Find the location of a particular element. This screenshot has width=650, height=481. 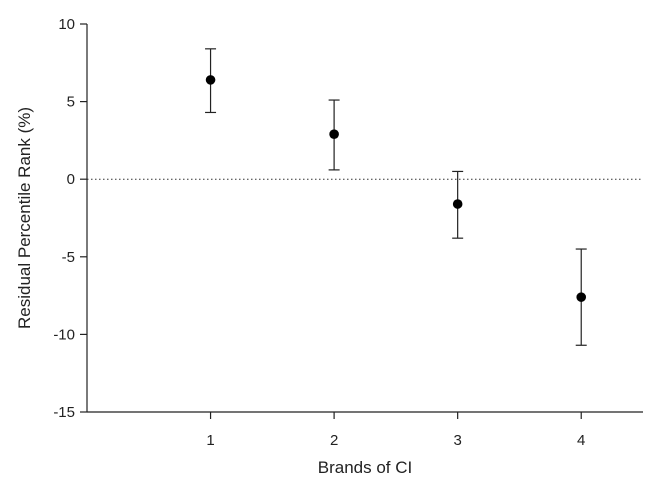

x-tick-label: 1 is located at coordinates (210, 440).